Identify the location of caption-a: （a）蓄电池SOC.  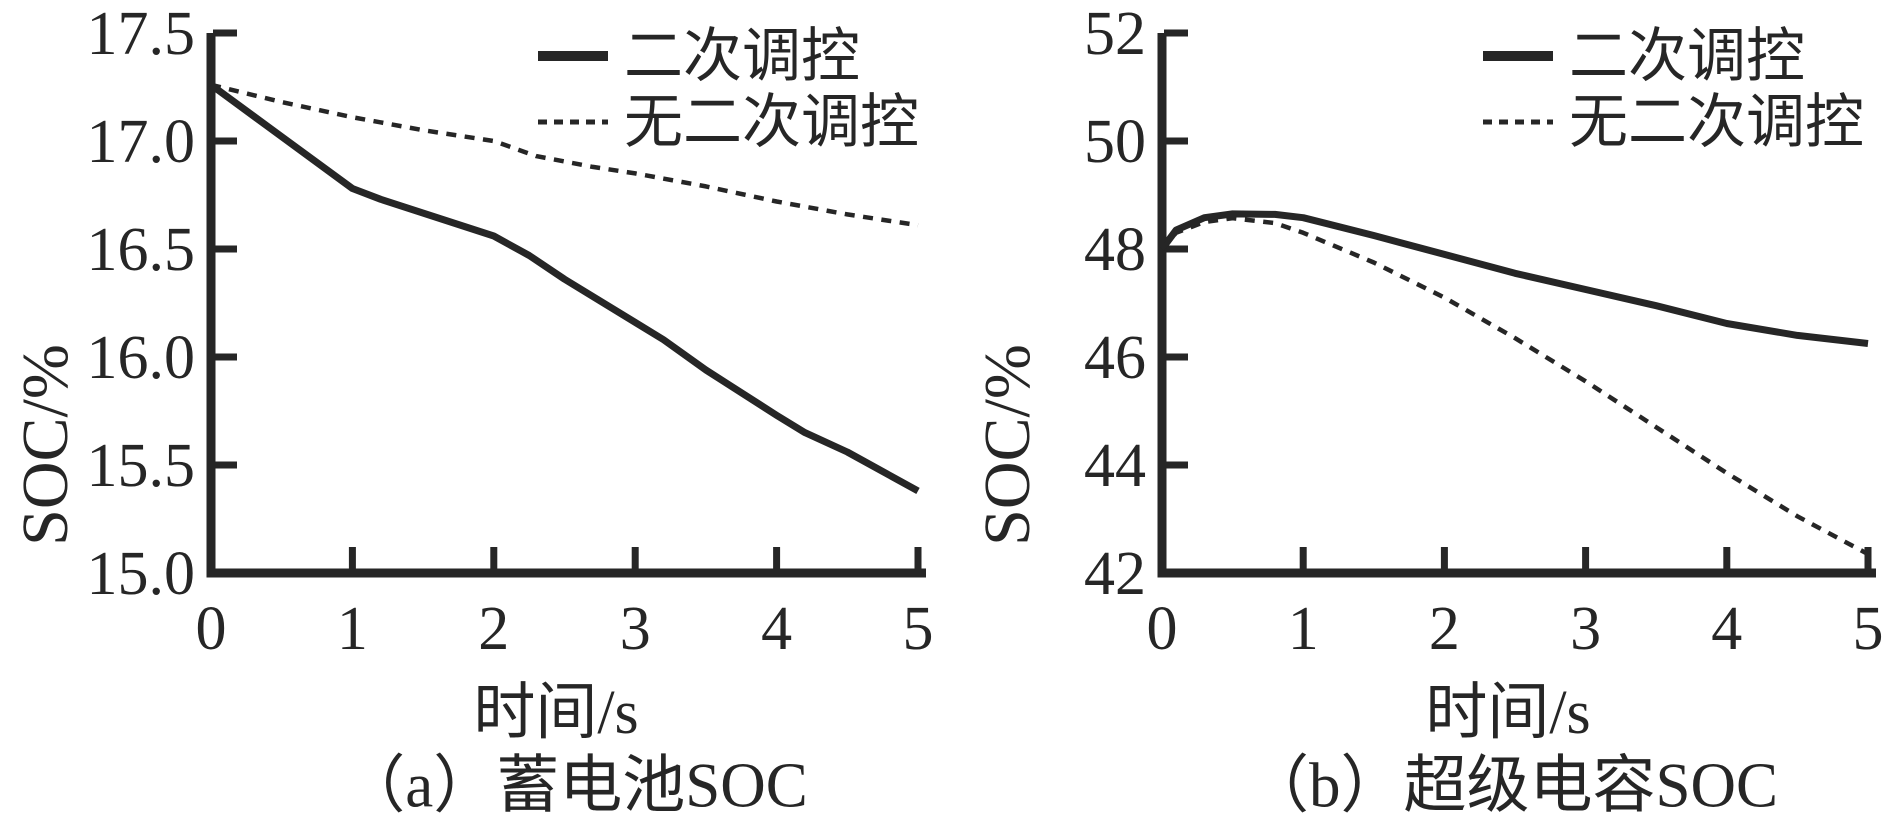
(575, 785).